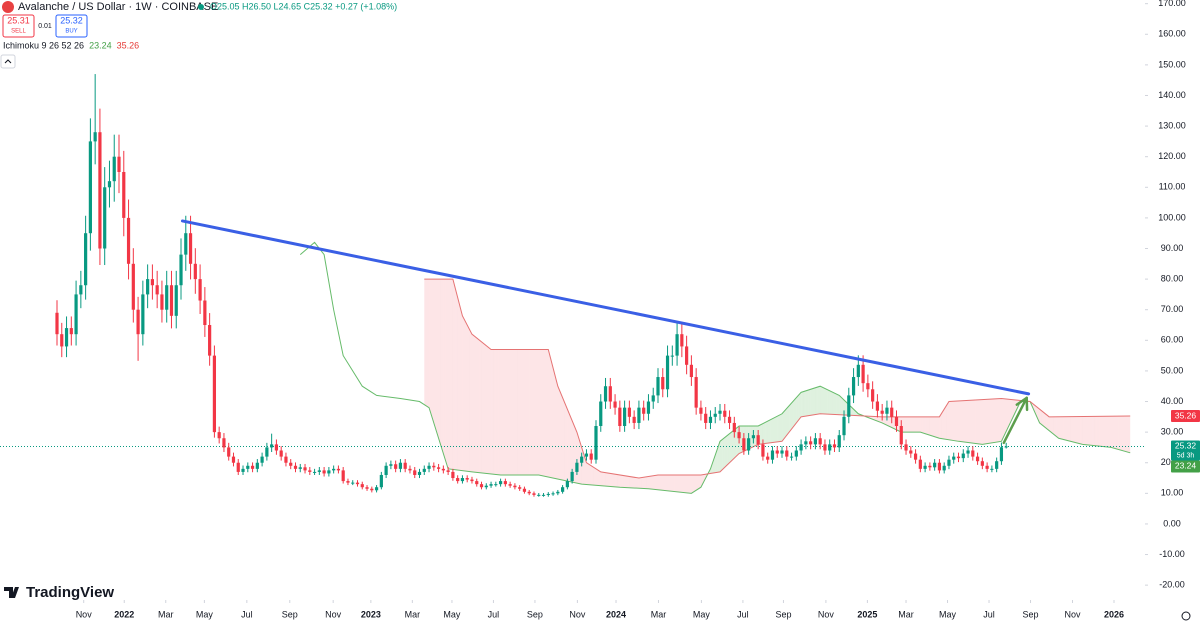  What do you see at coordinates (18, 32) in the screenshot?
I see `sell-label: SELL` at bounding box center [18, 32].